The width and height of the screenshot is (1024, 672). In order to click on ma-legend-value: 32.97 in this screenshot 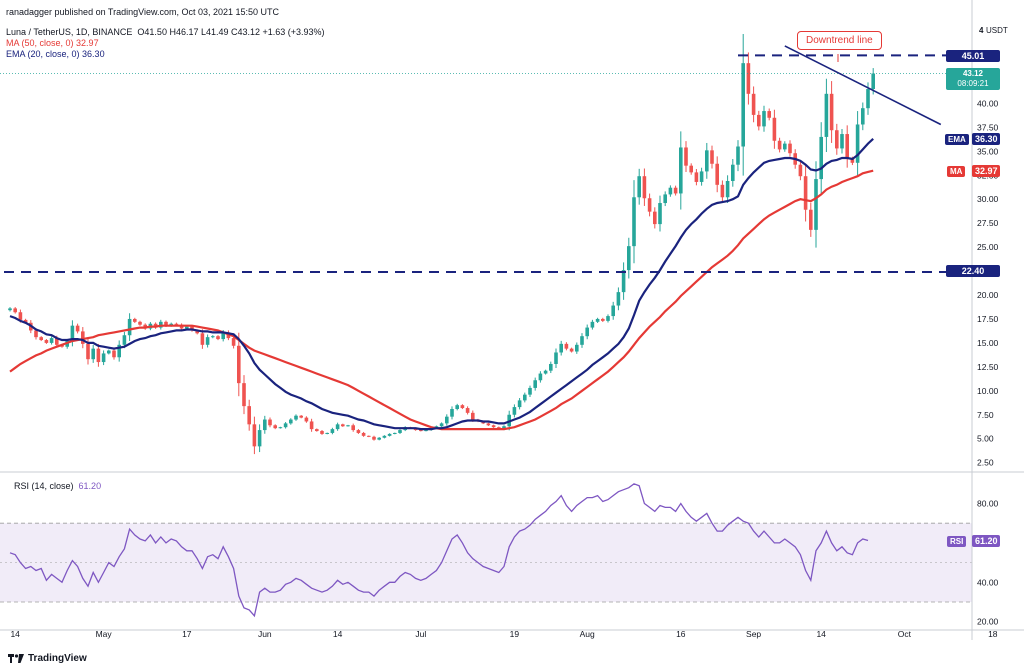, I will do `click(87, 43)`.